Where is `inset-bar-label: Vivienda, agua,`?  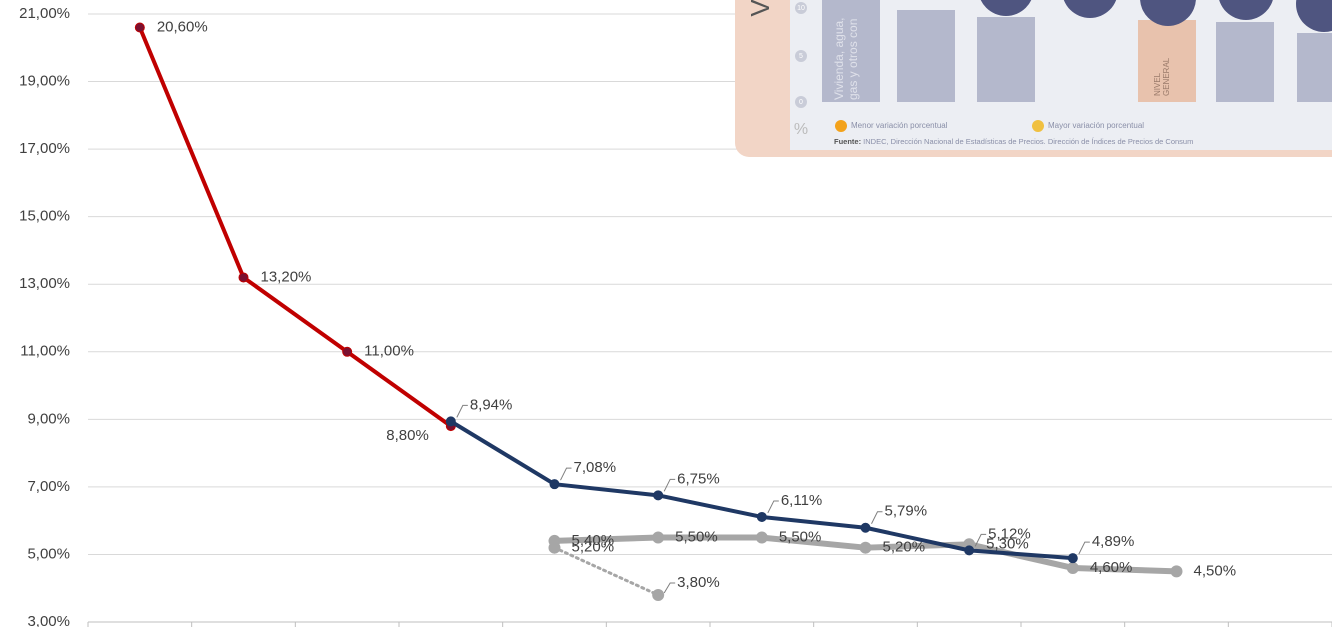 inset-bar-label: Vivienda, agua, is located at coordinates (839, 58).